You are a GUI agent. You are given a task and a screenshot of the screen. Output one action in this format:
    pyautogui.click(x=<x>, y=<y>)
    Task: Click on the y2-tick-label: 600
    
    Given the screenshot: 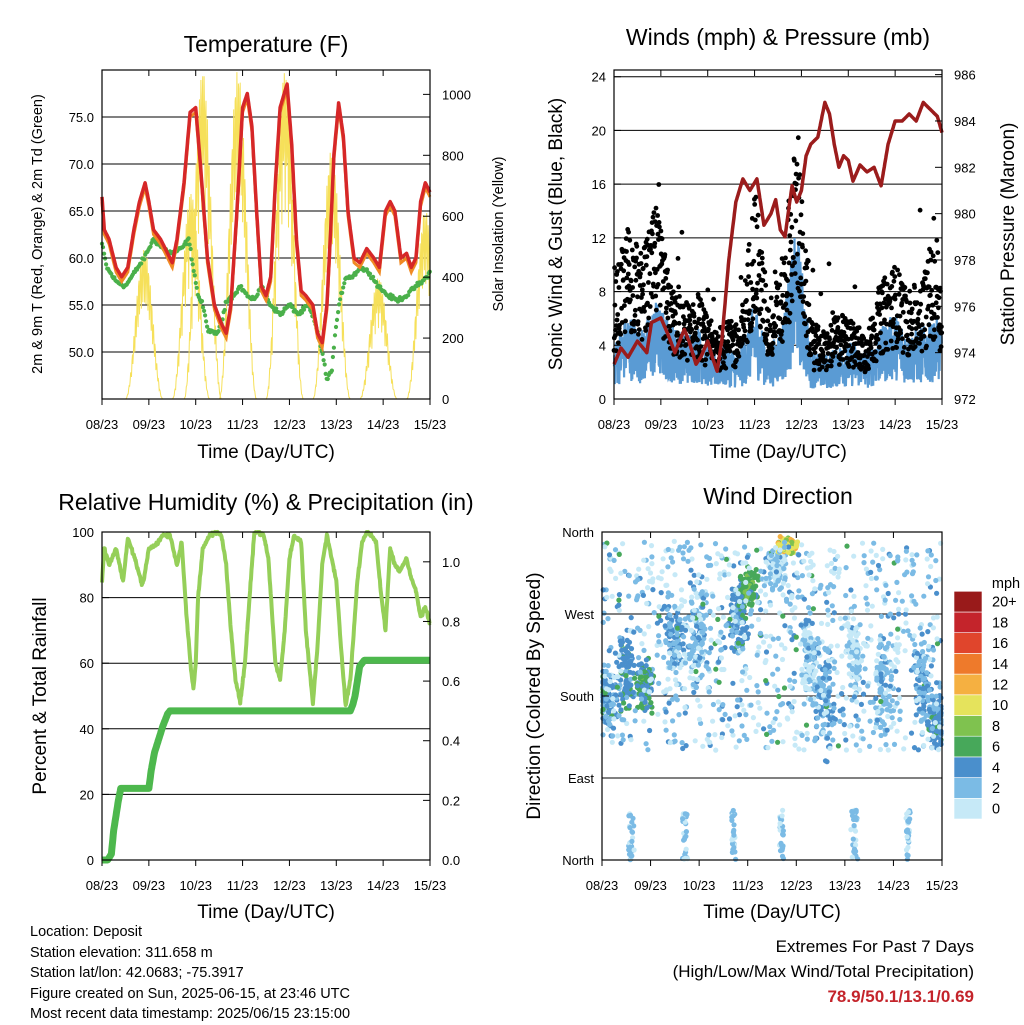 What is the action you would take?
    pyautogui.click(x=453, y=216)
    